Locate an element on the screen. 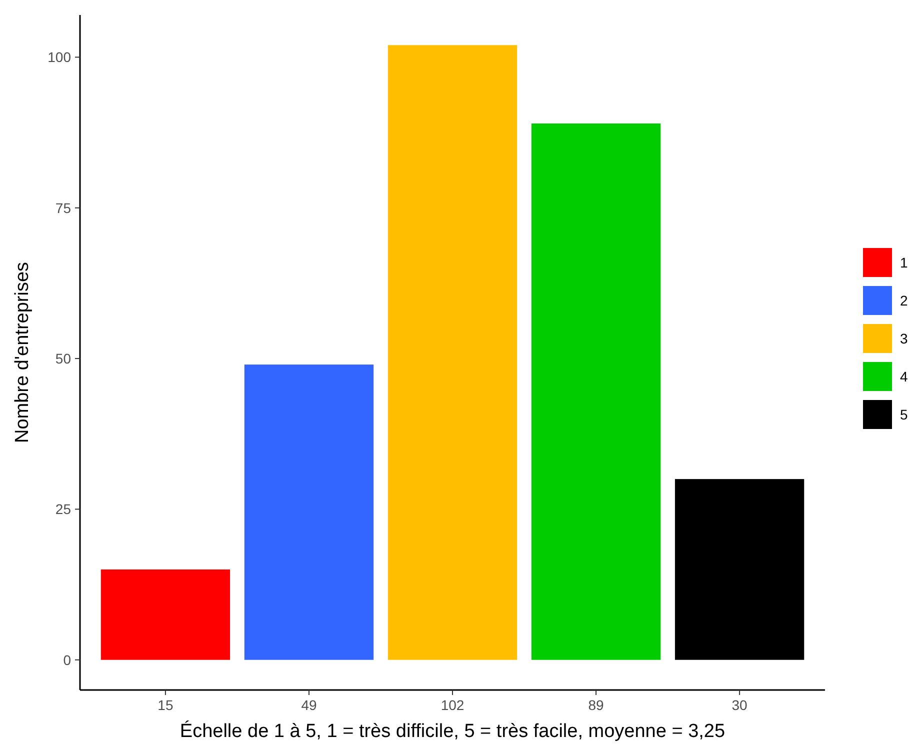  x-tick-label: 102 is located at coordinates (452, 705).